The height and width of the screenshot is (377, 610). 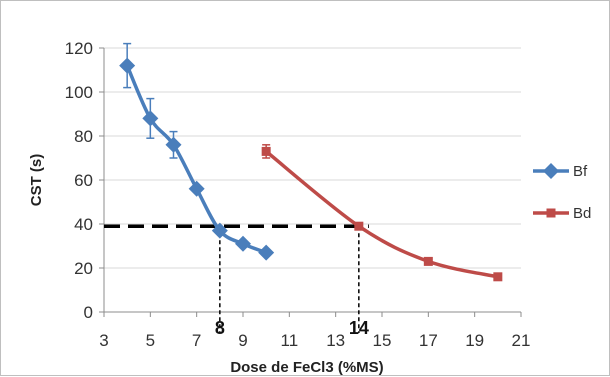 I want to click on dose-marker-label: 14, so click(x=359, y=328).